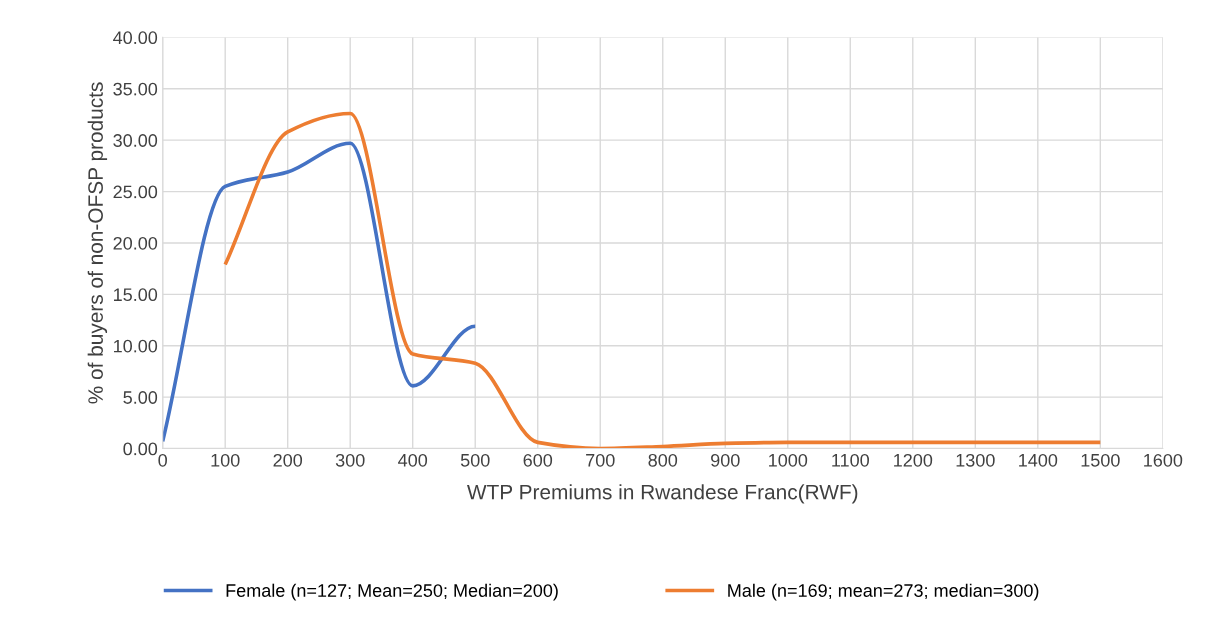 The image size is (1205, 623). Describe the element at coordinates (350, 460) in the screenshot. I see `x-tick-label: 300` at that location.